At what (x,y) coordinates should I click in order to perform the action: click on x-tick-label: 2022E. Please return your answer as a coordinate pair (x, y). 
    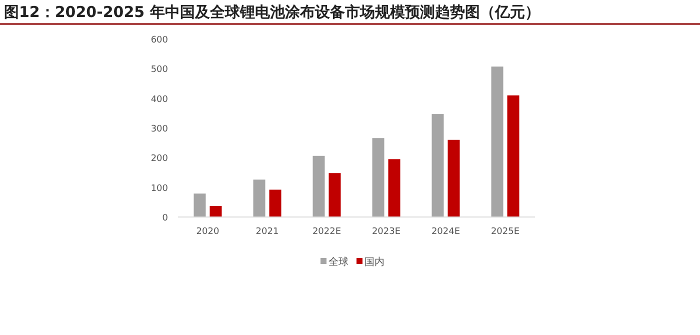
    Looking at the image, I should click on (327, 232).